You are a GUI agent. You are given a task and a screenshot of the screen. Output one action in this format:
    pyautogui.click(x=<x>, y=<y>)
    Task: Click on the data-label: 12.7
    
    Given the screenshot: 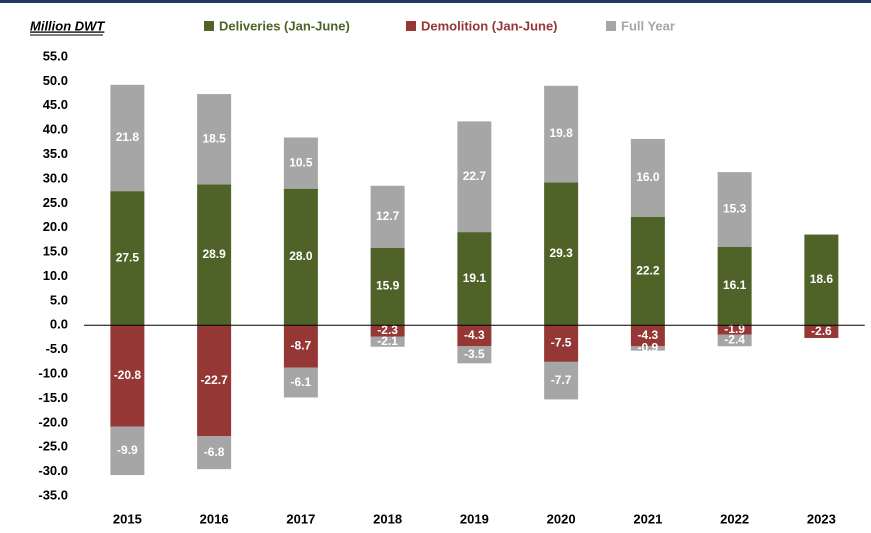 What is the action you would take?
    pyautogui.click(x=388, y=216)
    